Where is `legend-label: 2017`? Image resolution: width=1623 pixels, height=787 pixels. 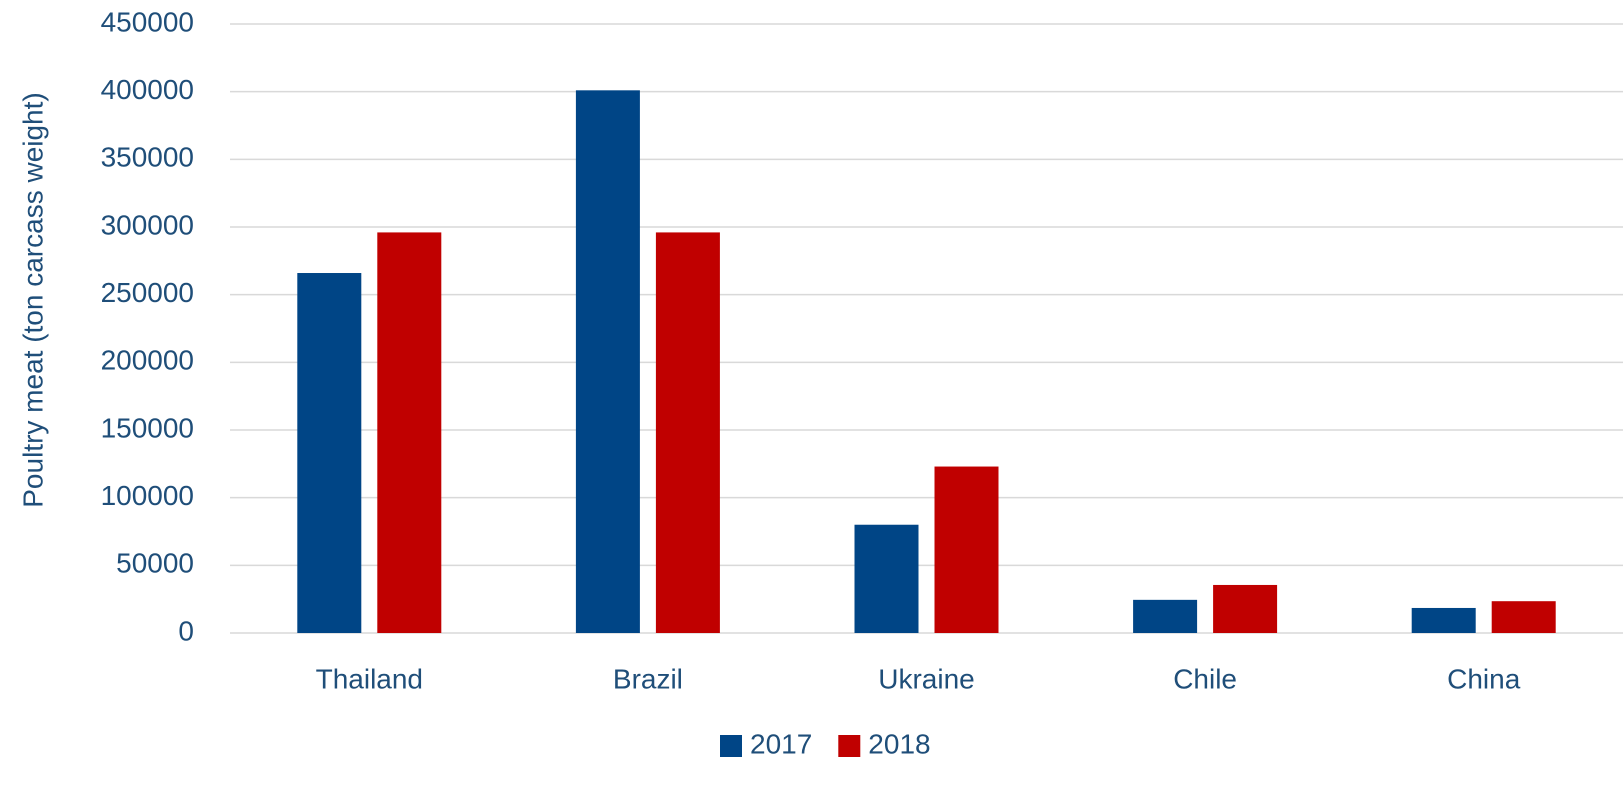
legend-label: 2017 is located at coordinates (781, 743).